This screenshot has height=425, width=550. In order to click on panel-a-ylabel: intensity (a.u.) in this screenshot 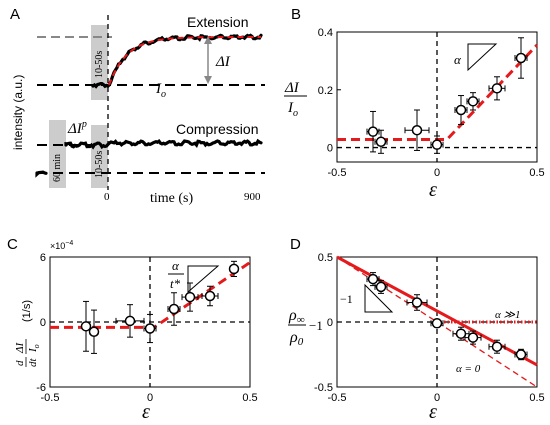, I will do `click(18, 112)`.